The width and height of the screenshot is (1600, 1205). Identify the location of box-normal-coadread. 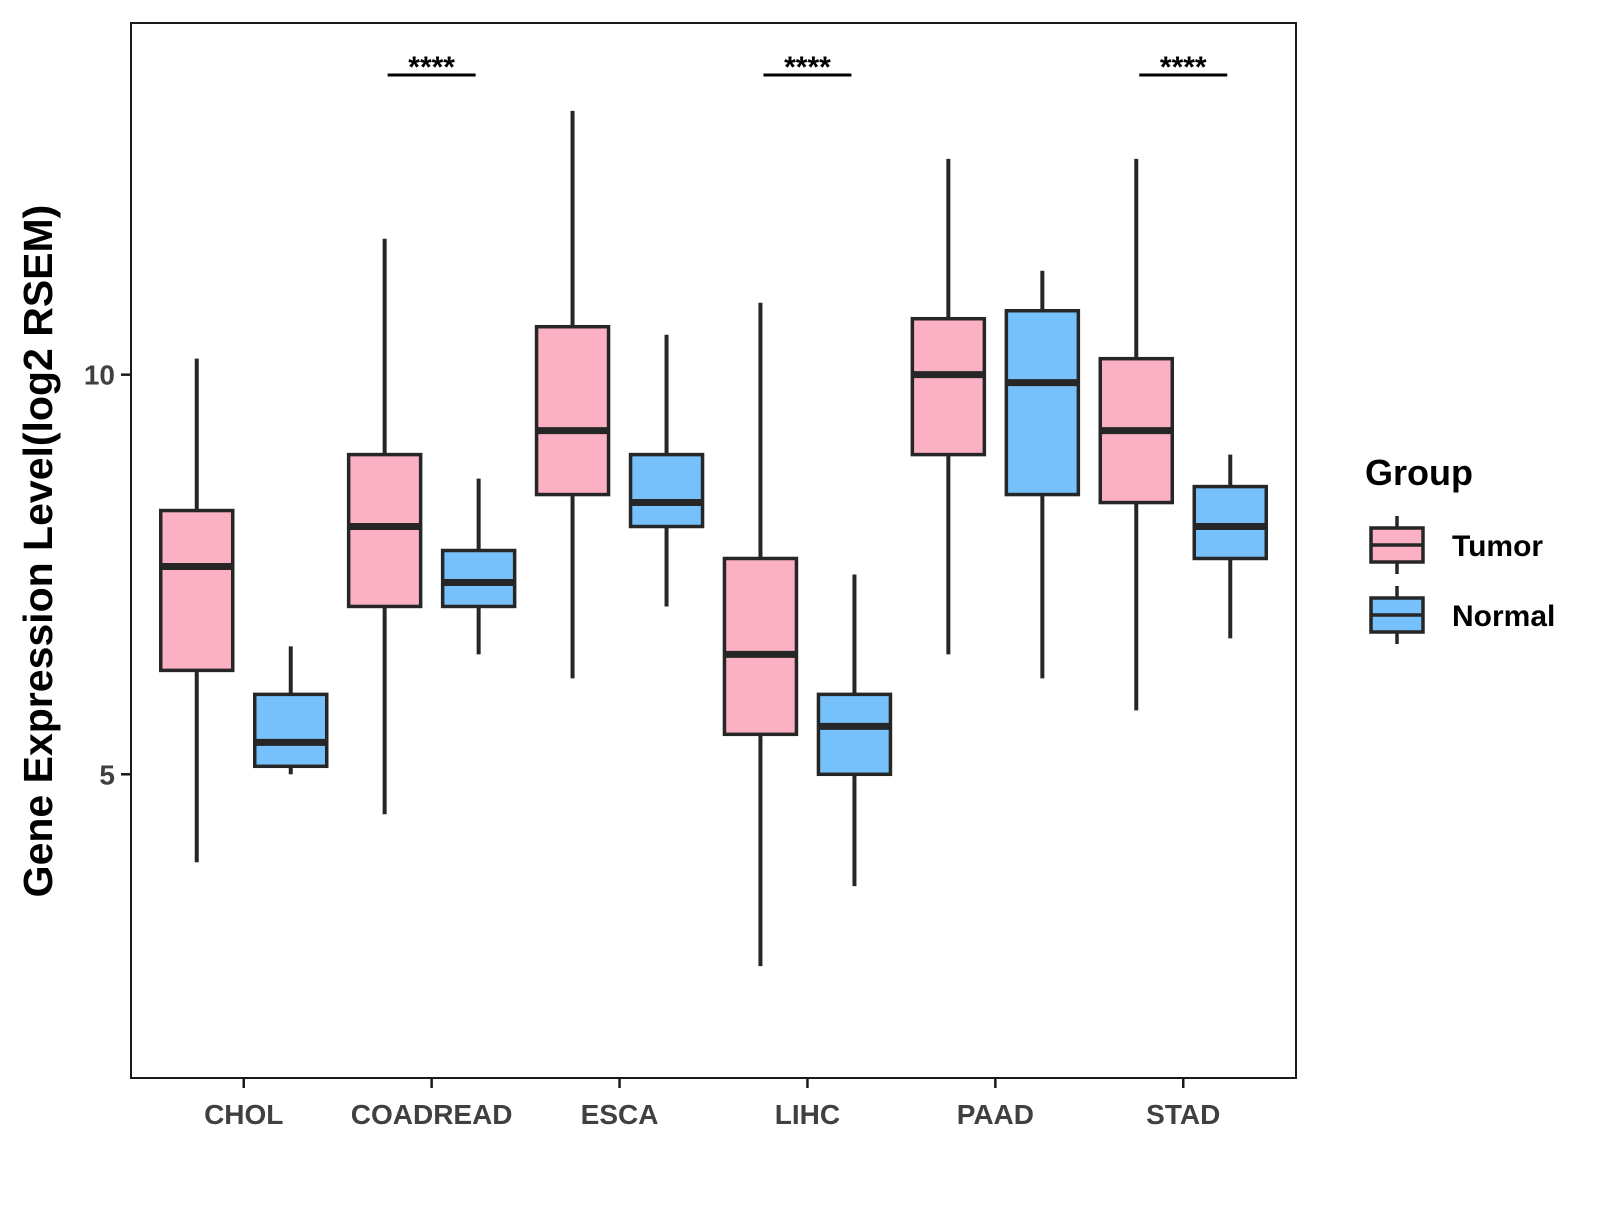
(478, 566).